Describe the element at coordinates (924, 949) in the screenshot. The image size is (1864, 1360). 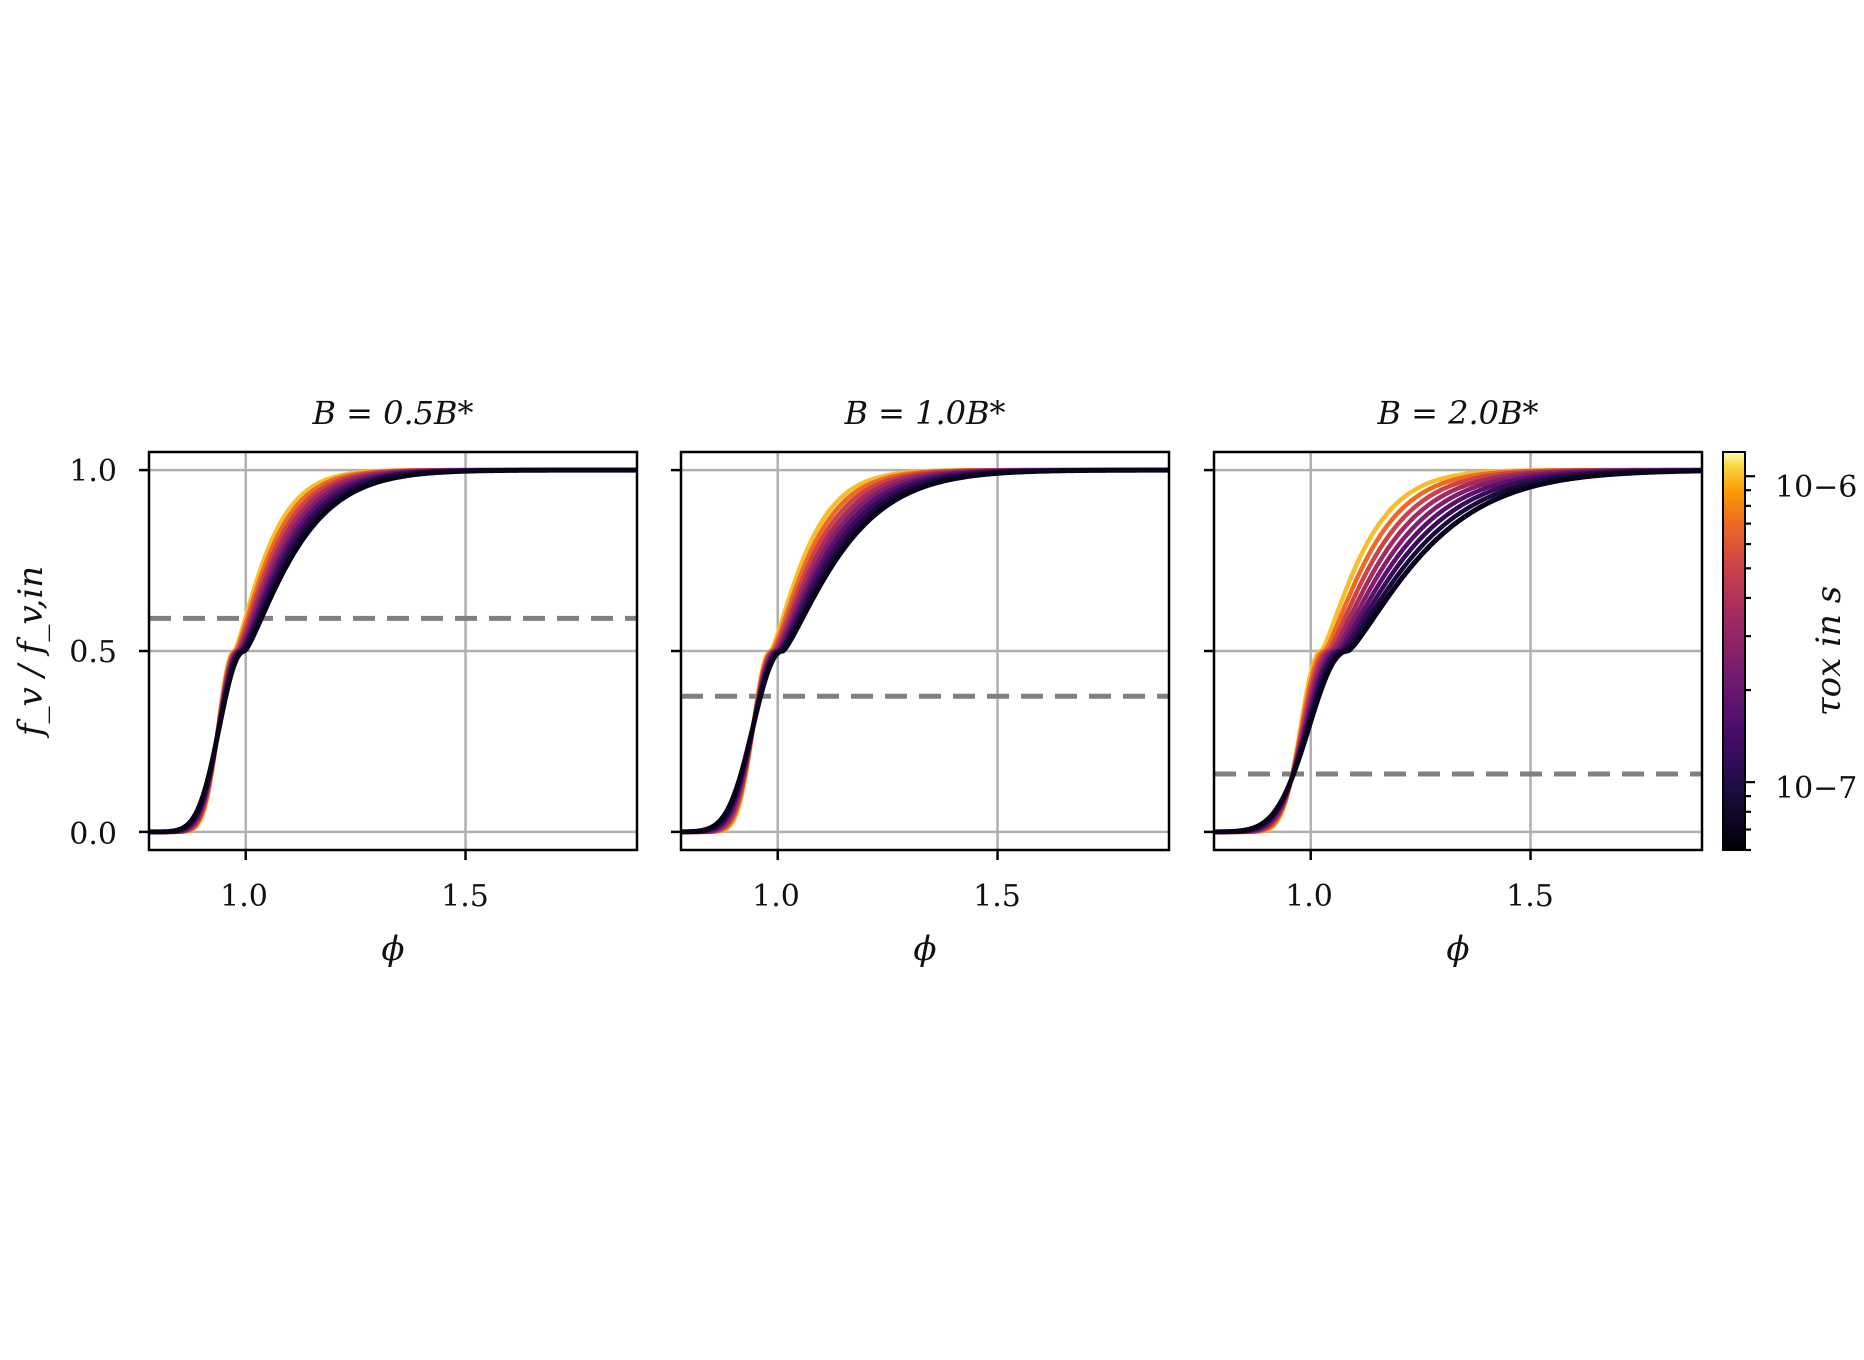
I see `x-axis-label-2: ϕ` at that location.